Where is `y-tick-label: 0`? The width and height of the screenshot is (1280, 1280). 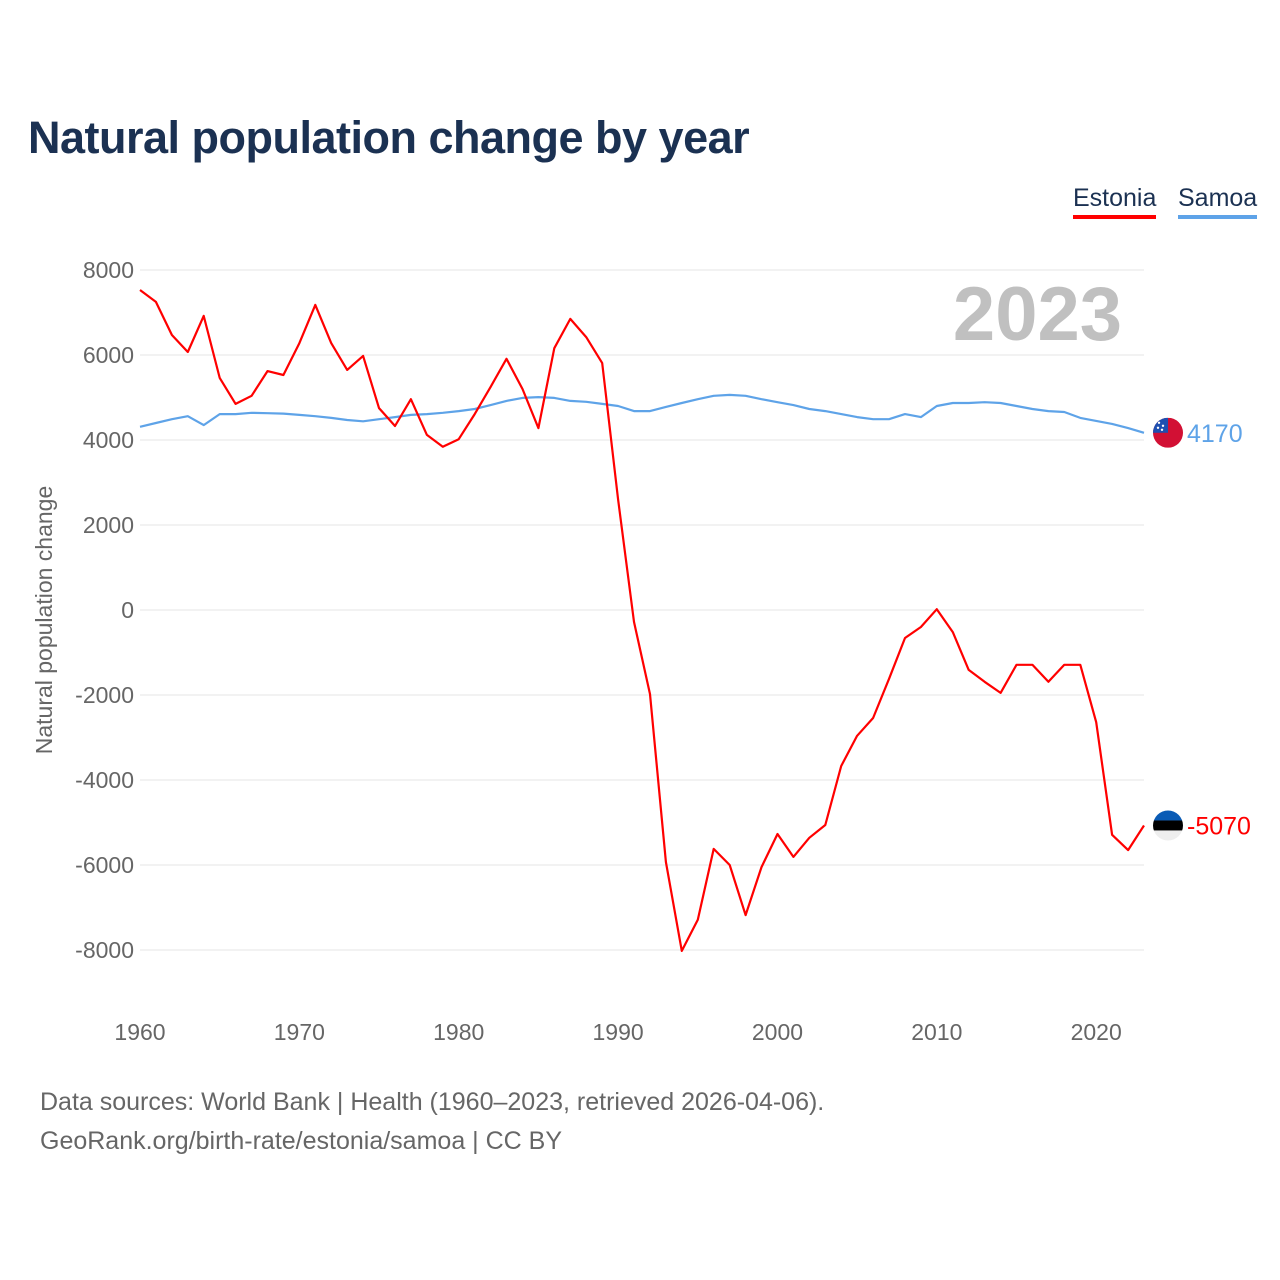
y-tick-label: 0 is located at coordinates (127, 610).